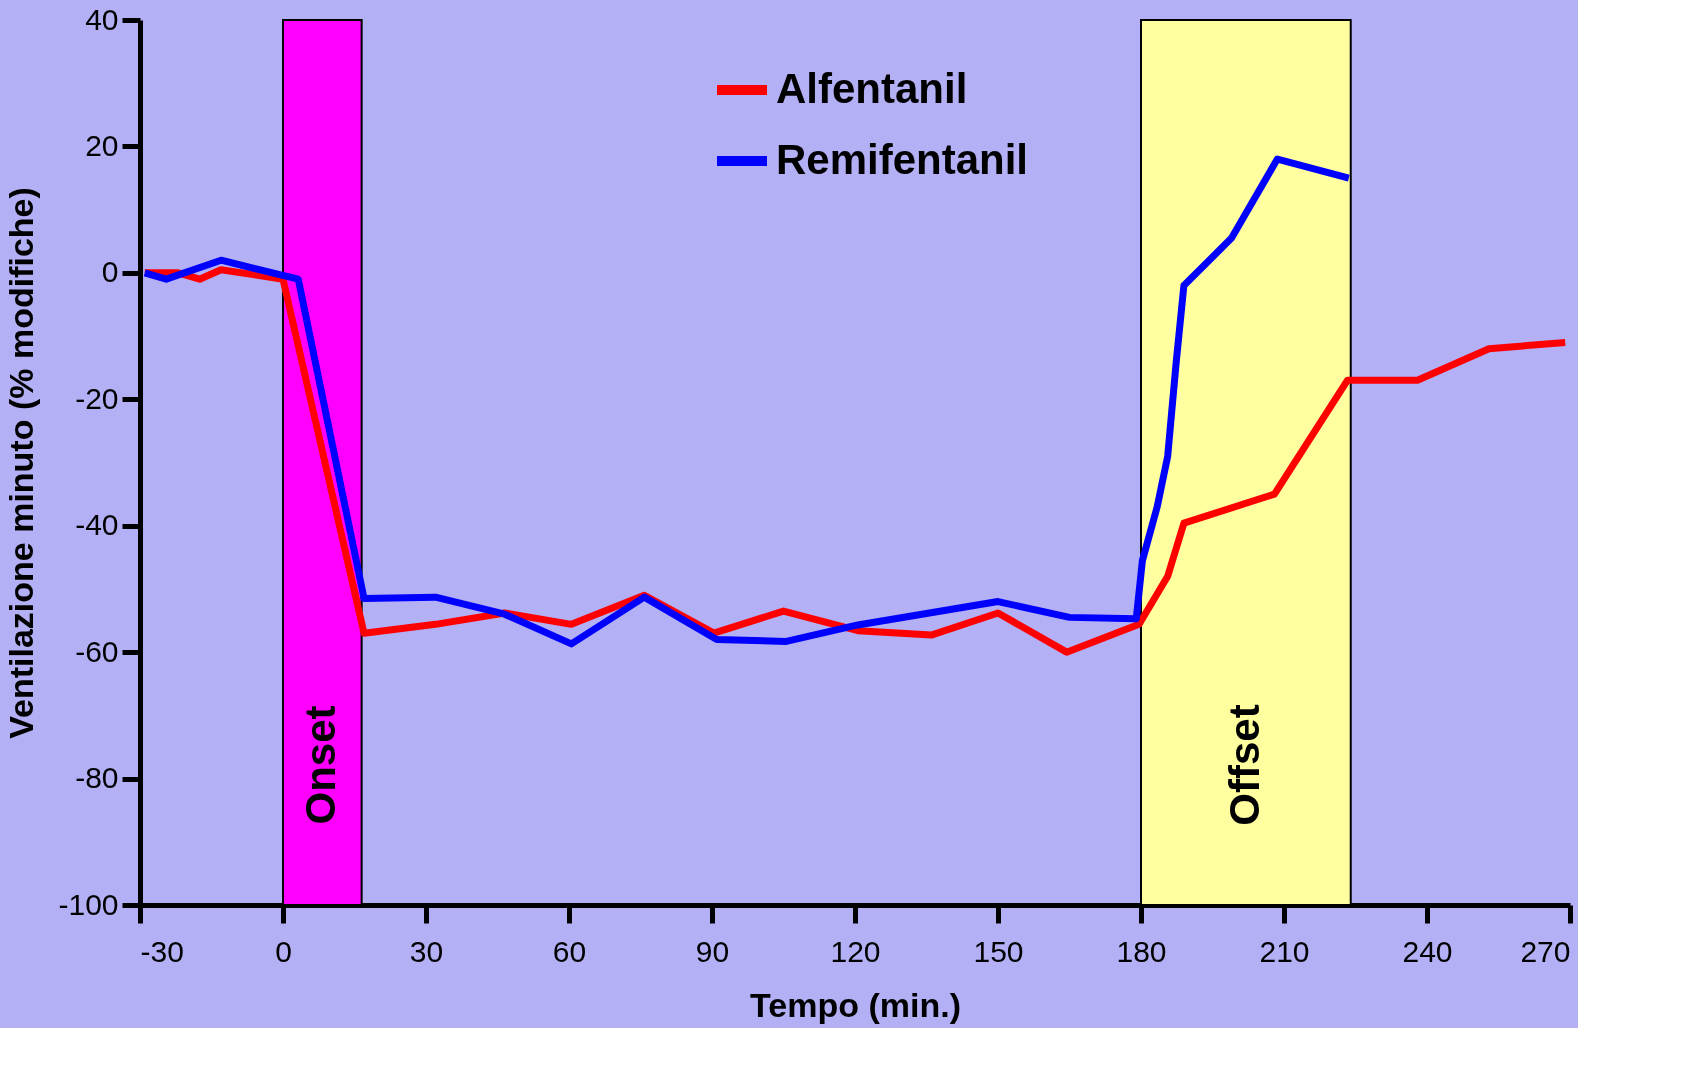 The image size is (1685, 1082). Describe the element at coordinates (1244, 765) in the screenshot. I see `band-label: Offset` at that location.